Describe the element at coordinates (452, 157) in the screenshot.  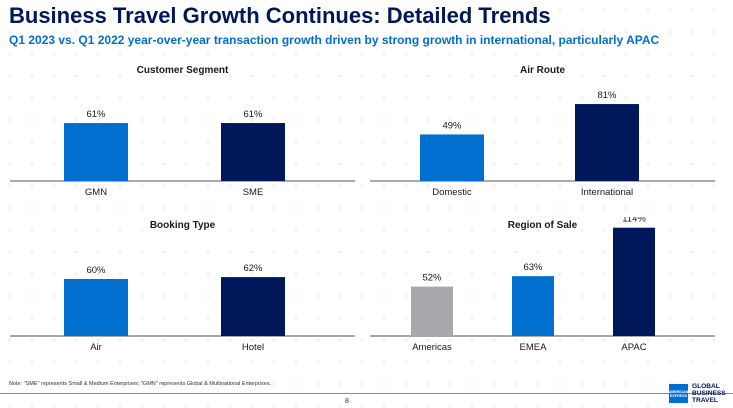
I see `bar-domestic` at that location.